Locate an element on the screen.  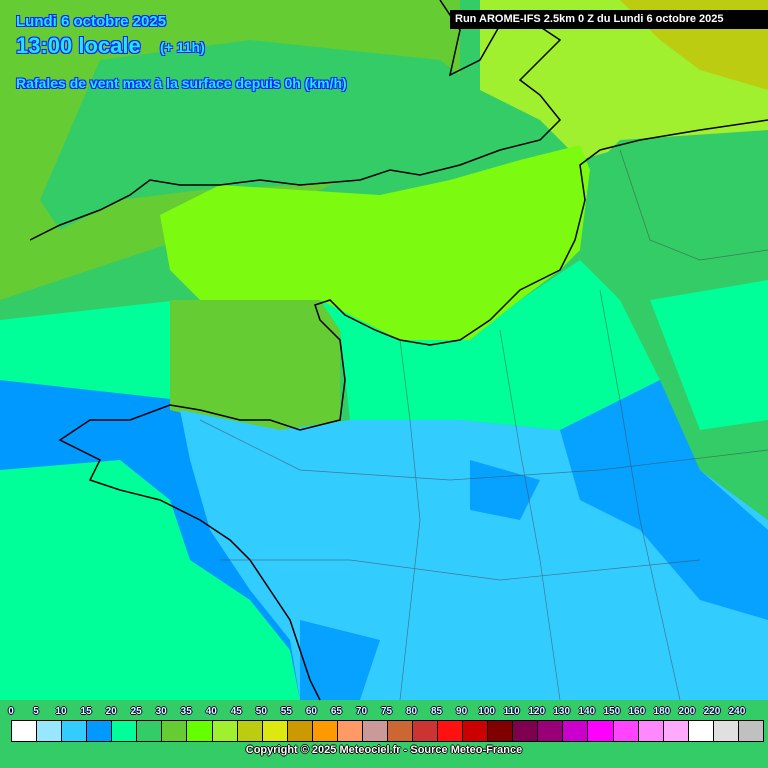
legend-label: 75 is located at coordinates (386, 711).